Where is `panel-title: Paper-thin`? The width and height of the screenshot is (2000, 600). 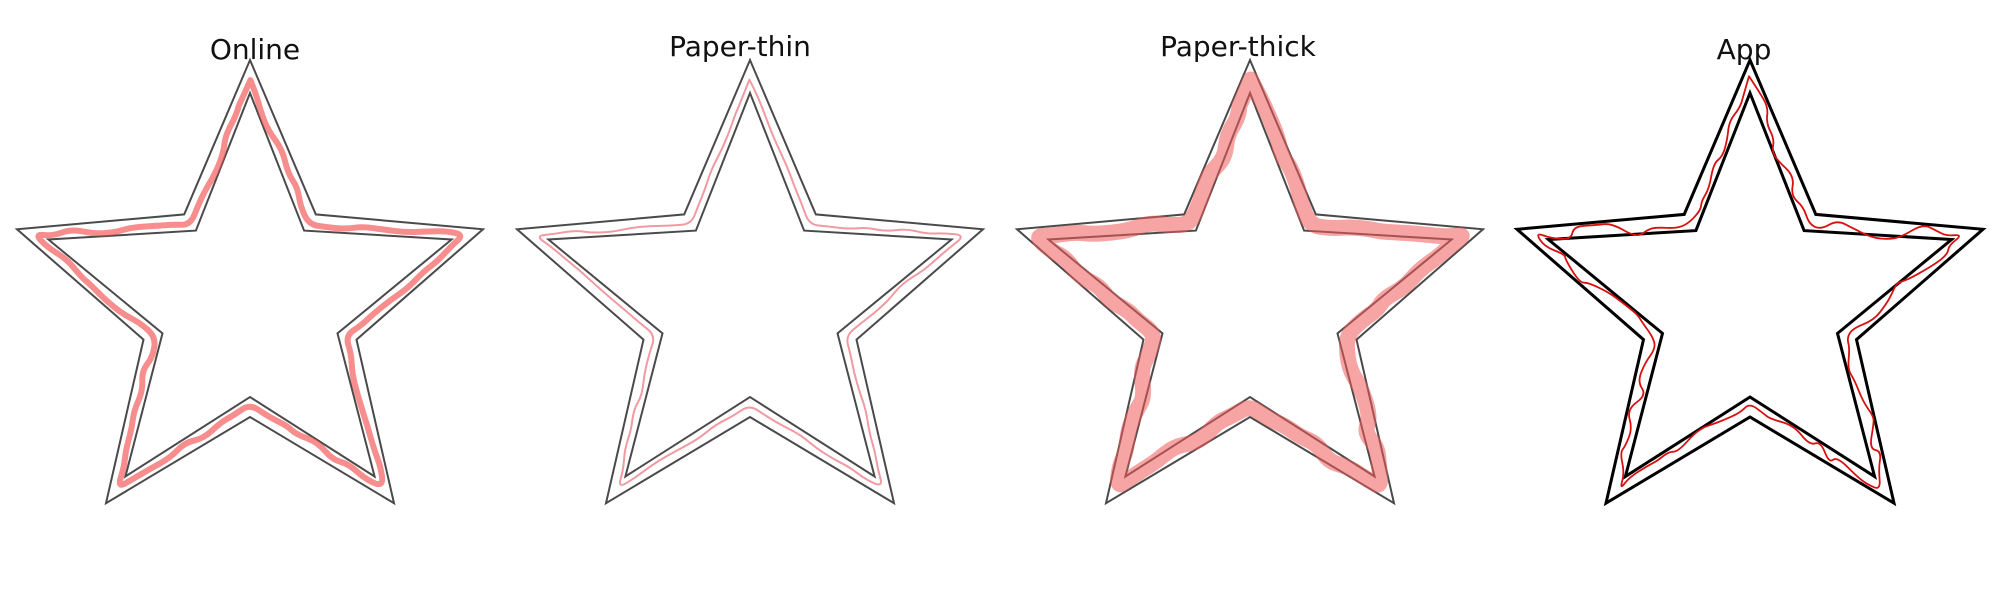
panel-title: Paper-thin is located at coordinates (740, 46).